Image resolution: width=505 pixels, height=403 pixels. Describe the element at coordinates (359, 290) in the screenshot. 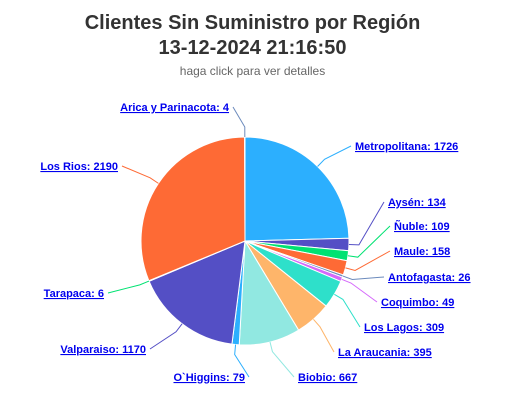

I see `connector-coquimbo` at that location.